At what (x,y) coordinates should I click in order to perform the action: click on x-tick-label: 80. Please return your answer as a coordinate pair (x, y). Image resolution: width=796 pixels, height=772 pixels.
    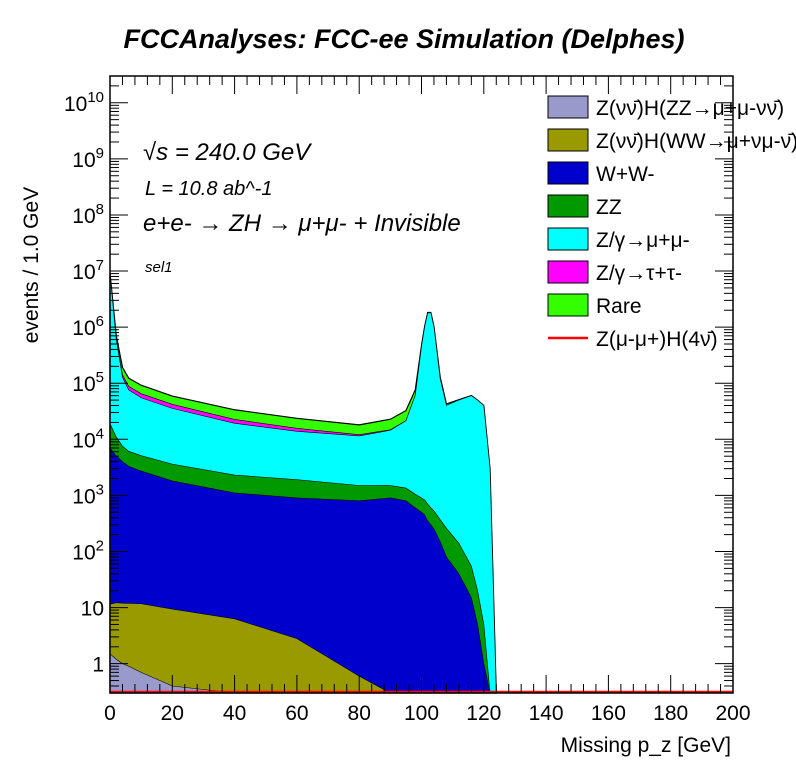
    Looking at the image, I should click on (359, 713).